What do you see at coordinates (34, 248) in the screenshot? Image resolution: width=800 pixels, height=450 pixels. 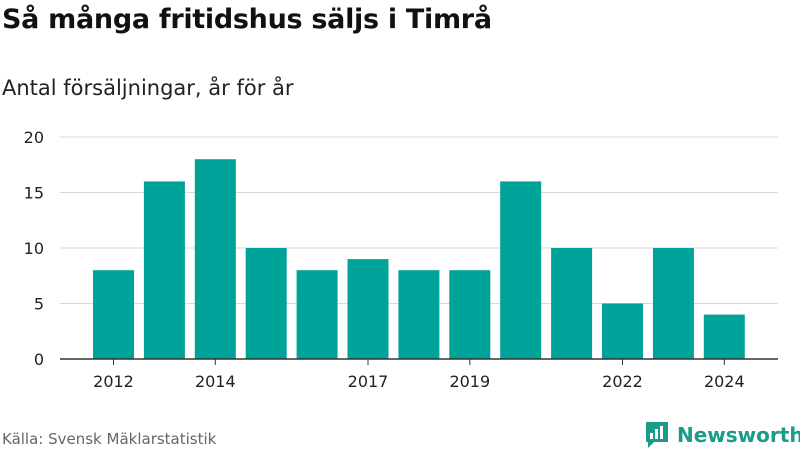 I see `y-tick-label: 10` at bounding box center [34, 248].